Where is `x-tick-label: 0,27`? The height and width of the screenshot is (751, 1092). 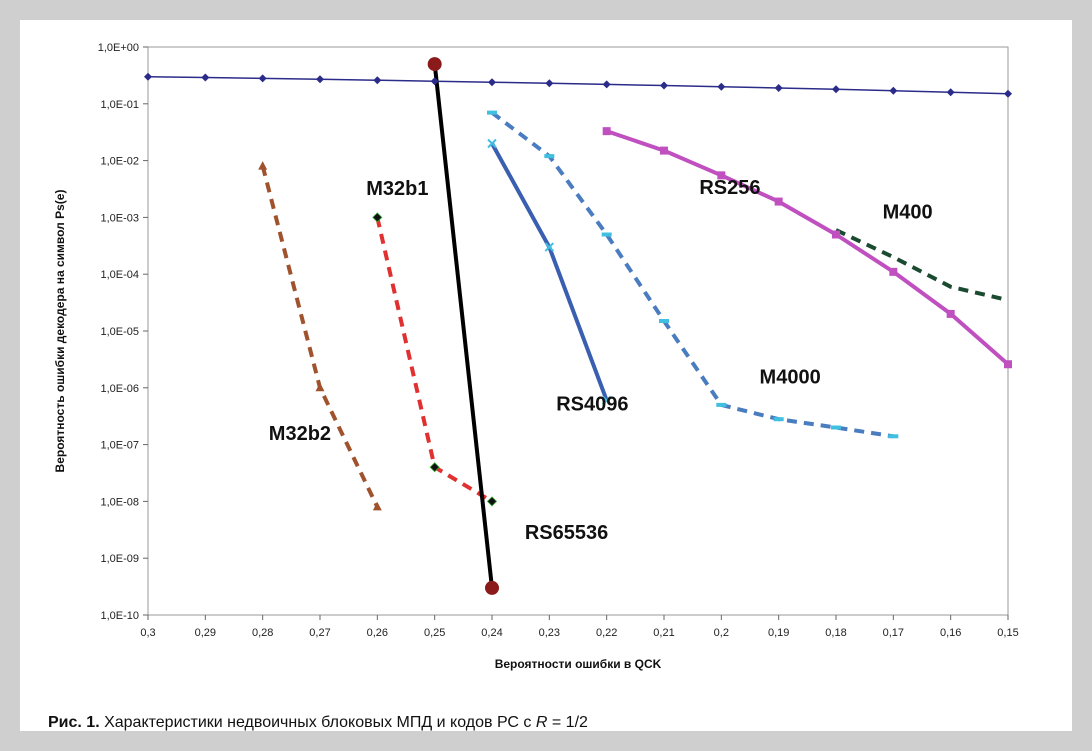 x-tick-label: 0,27 is located at coordinates (319, 633).